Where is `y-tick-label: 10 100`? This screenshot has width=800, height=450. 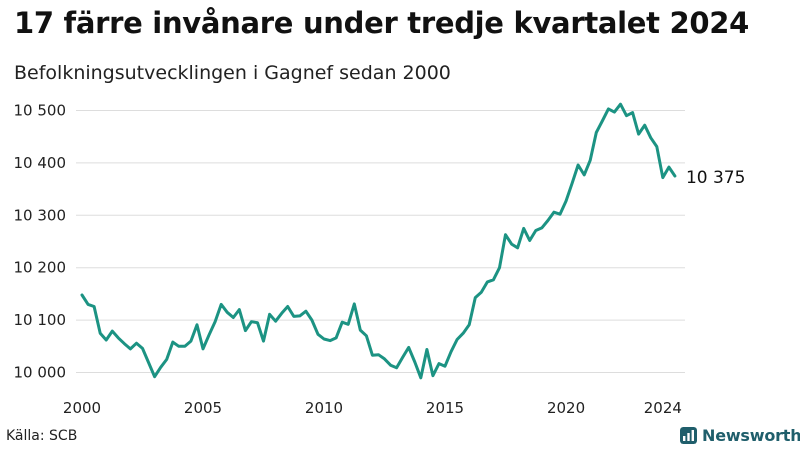 y-tick-label: 10 100 is located at coordinates (40, 320).